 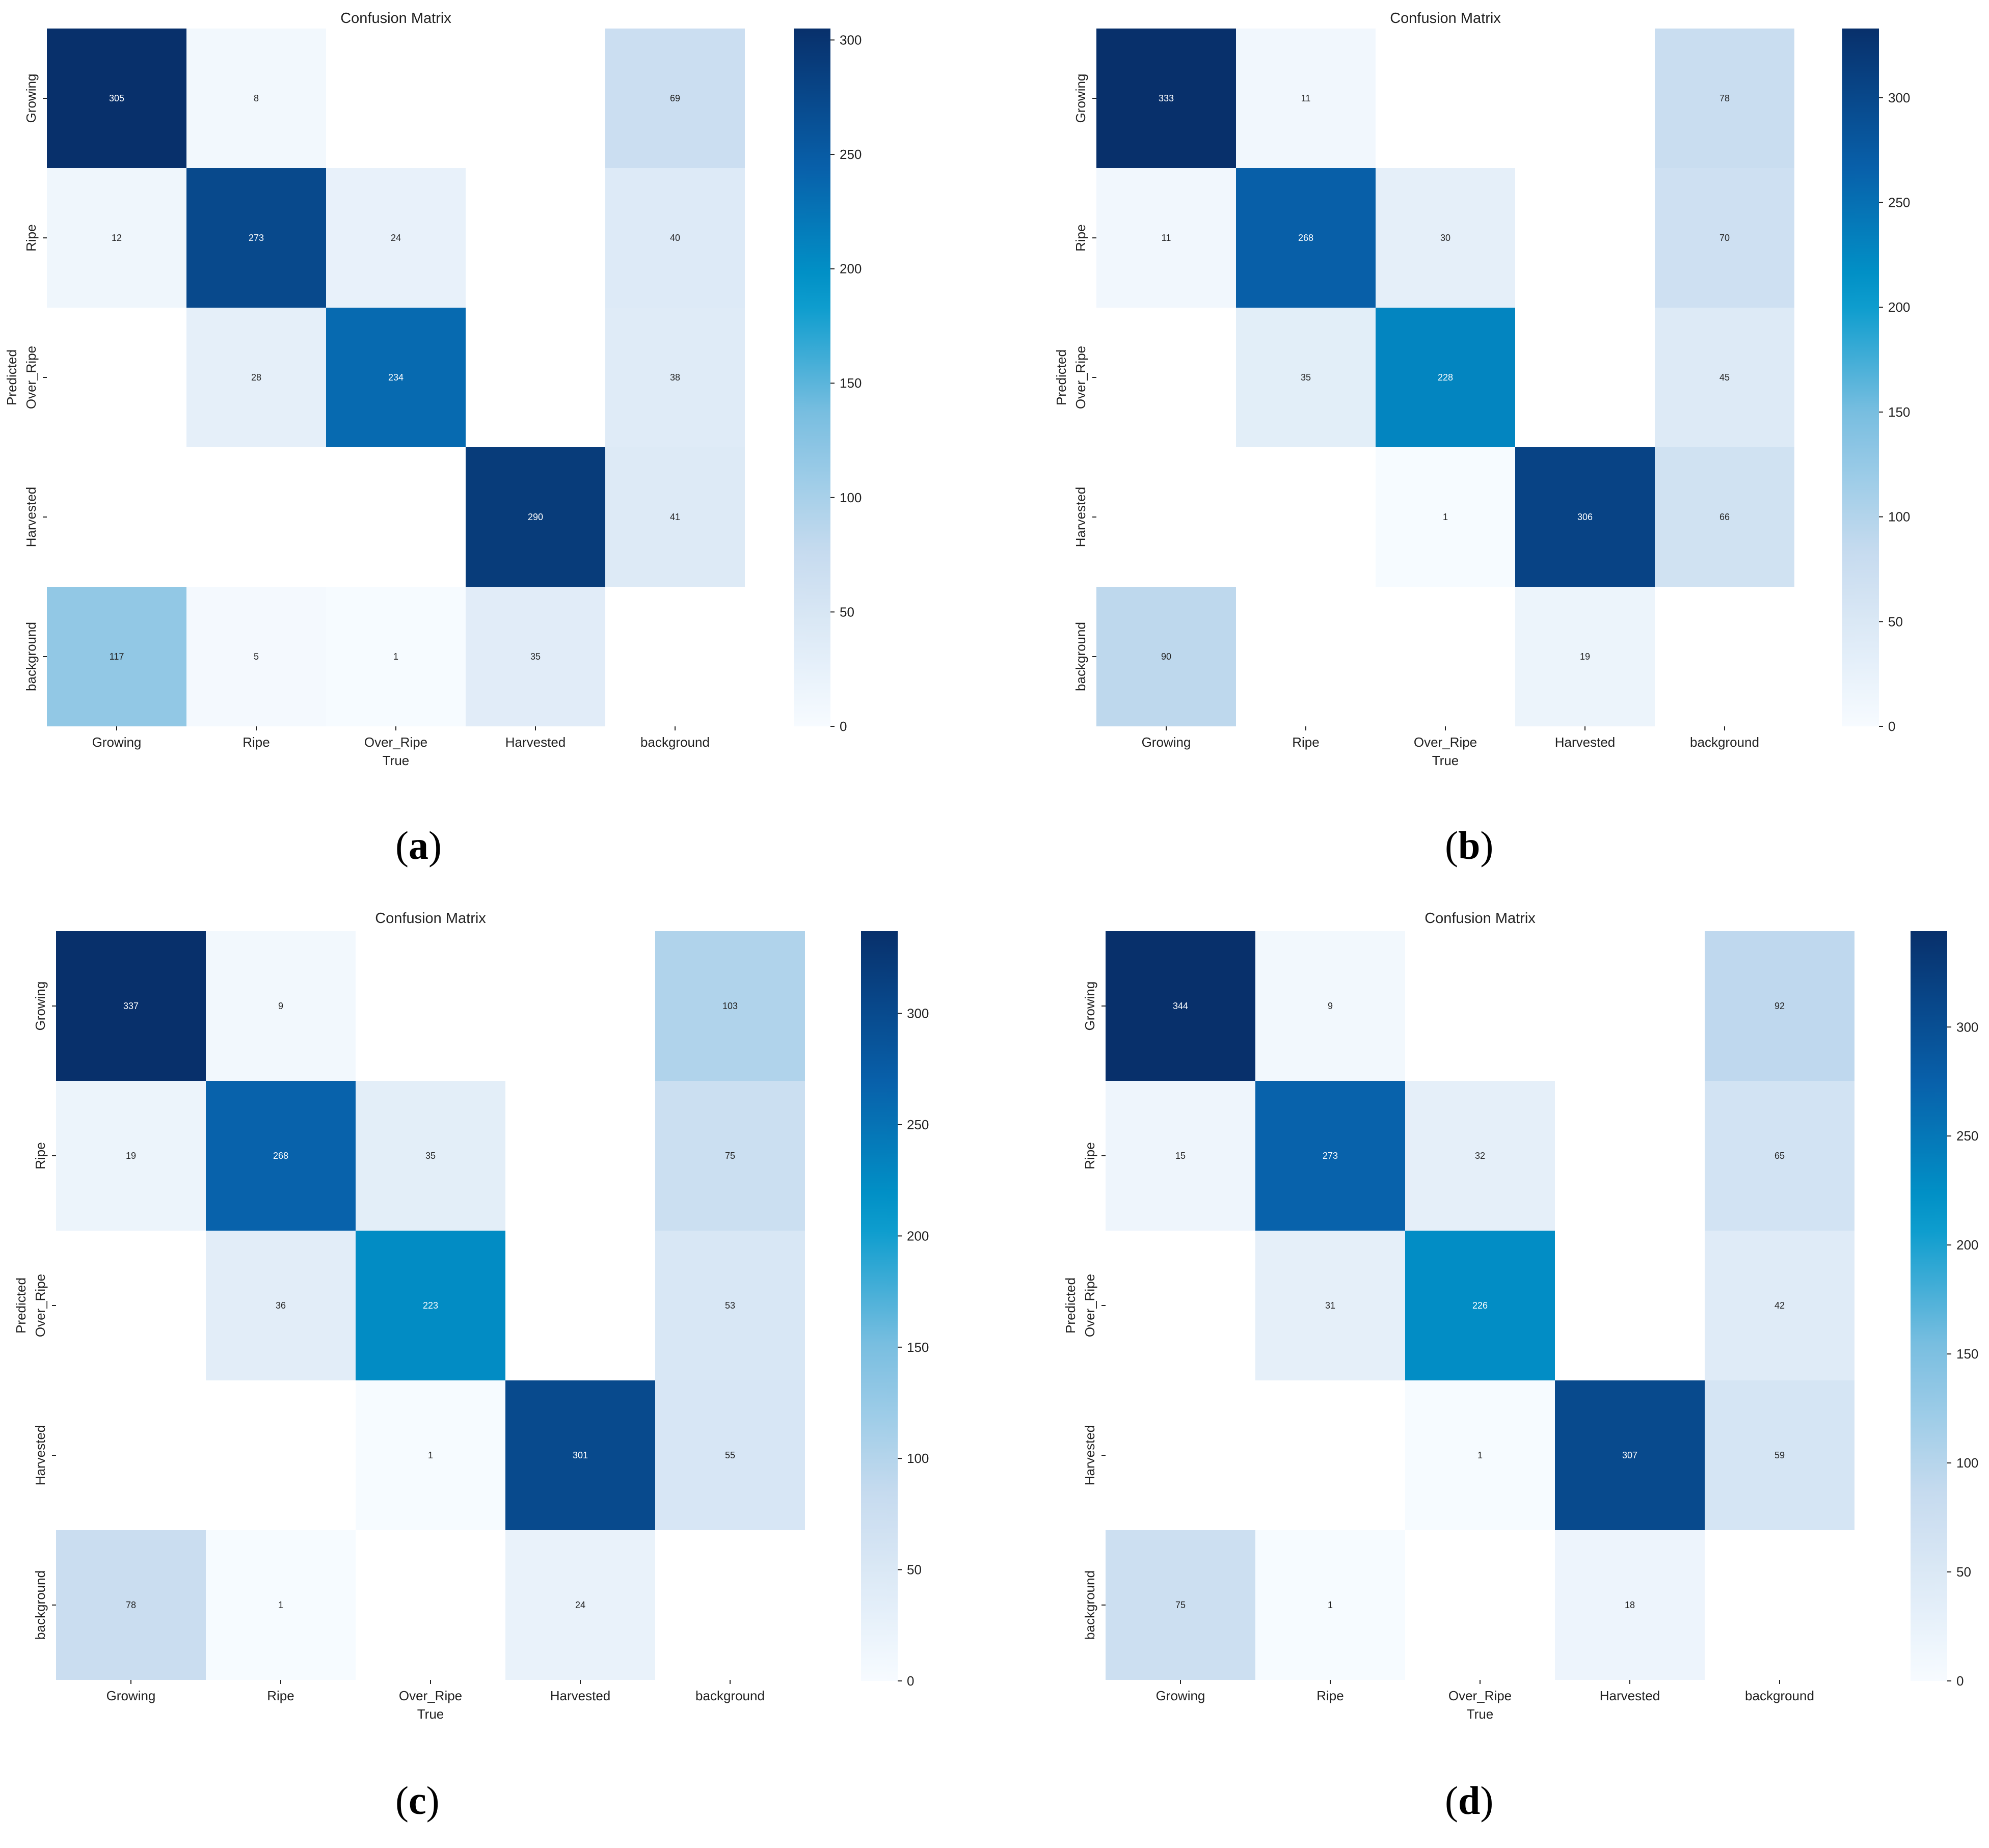 I want to click on panel-d-colorbar-tick-label: 300, so click(x=1967, y=1027).